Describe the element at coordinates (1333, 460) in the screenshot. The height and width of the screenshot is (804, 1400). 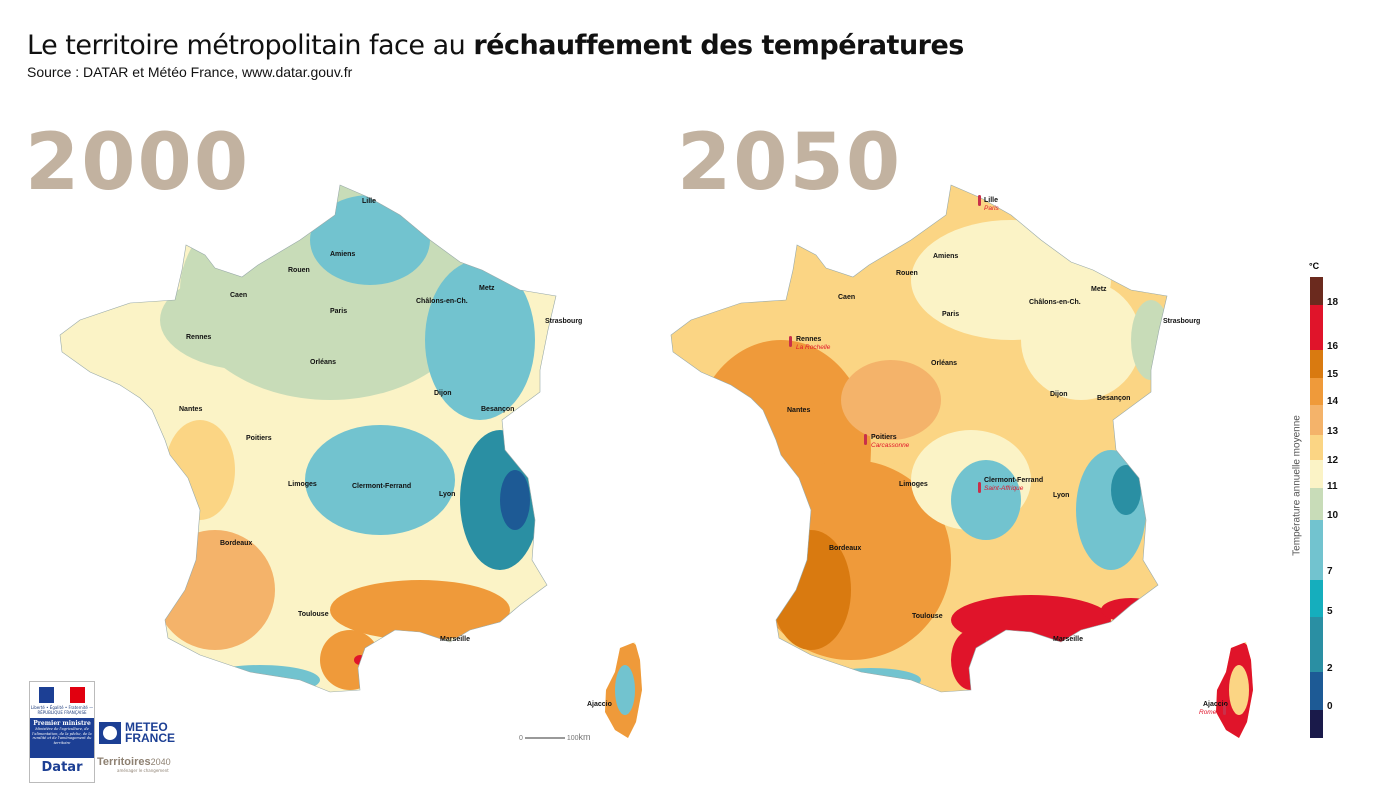
I see `legend-tick: 12` at that location.